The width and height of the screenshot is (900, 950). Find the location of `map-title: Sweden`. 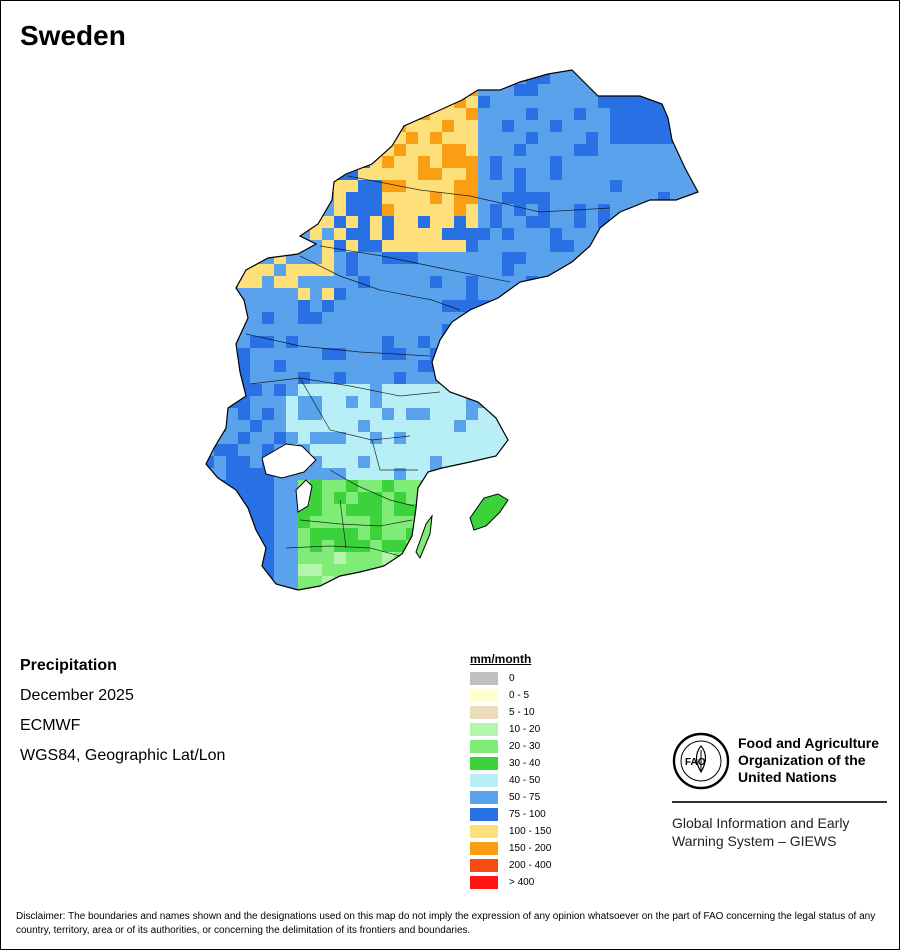

map-title: Sweden is located at coordinates (73, 35).